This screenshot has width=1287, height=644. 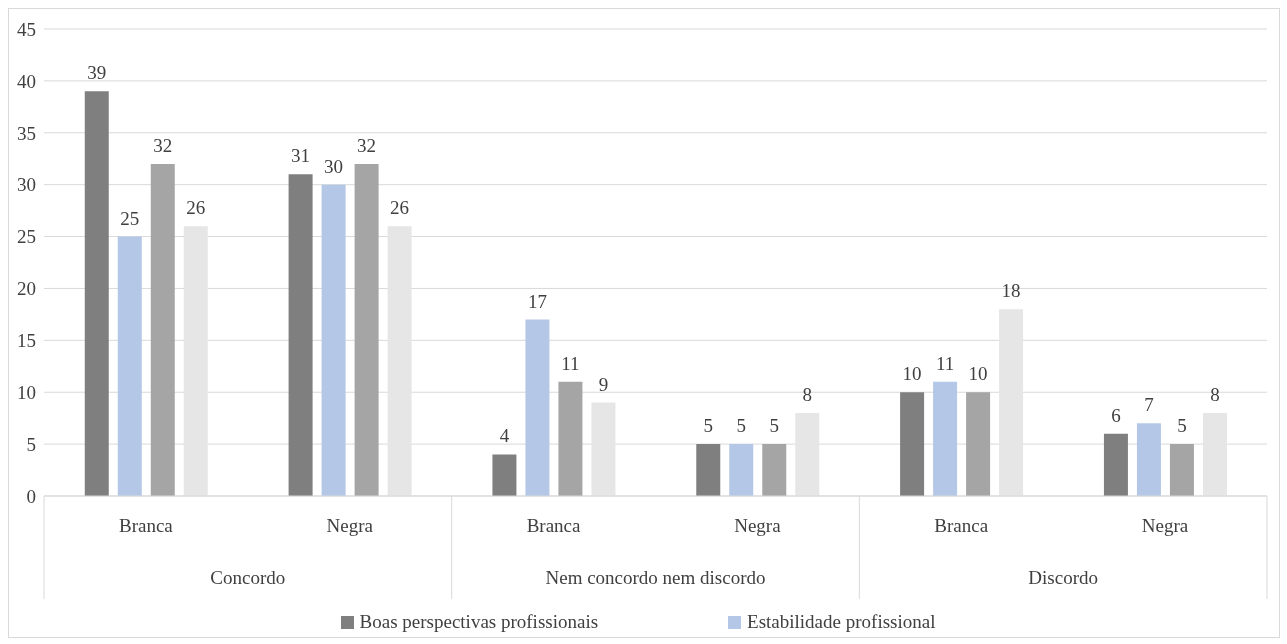 I want to click on data-label: 30, so click(x=334, y=166).